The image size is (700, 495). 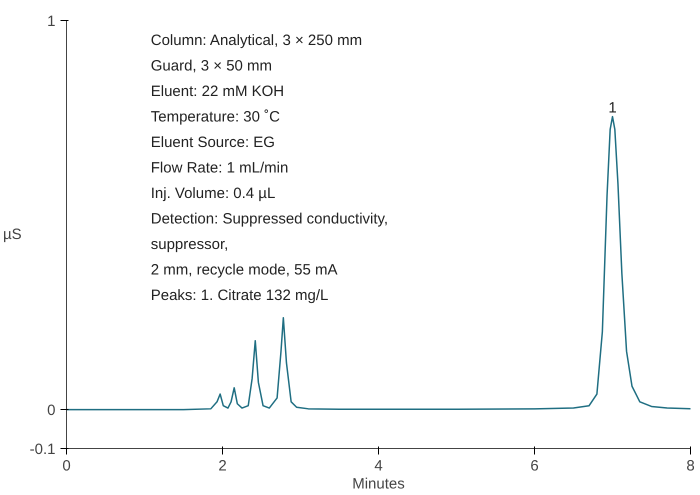 I want to click on x-tick-label: 2, so click(x=222, y=466).